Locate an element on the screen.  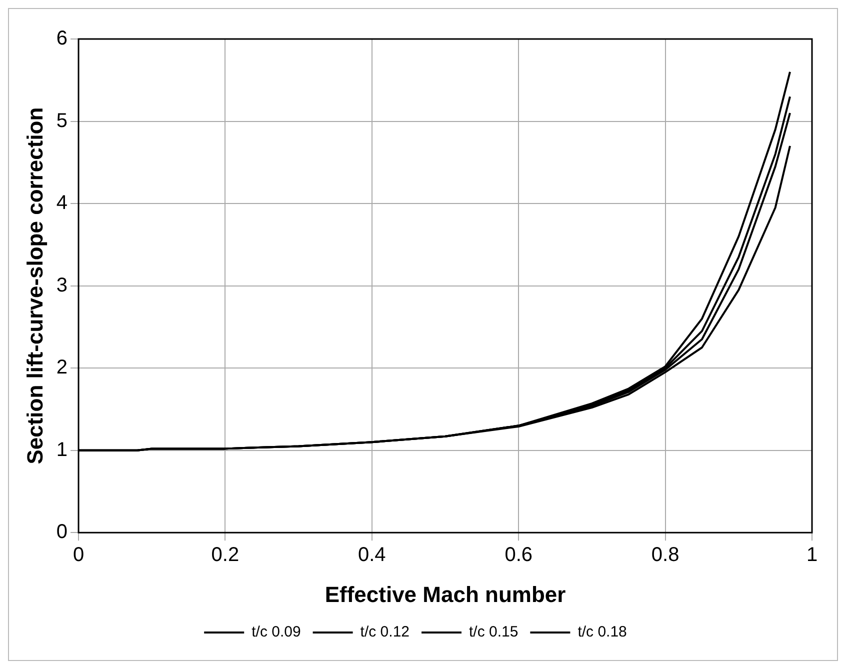
x-axis-title: Effective Mach number is located at coordinates (445, 594).